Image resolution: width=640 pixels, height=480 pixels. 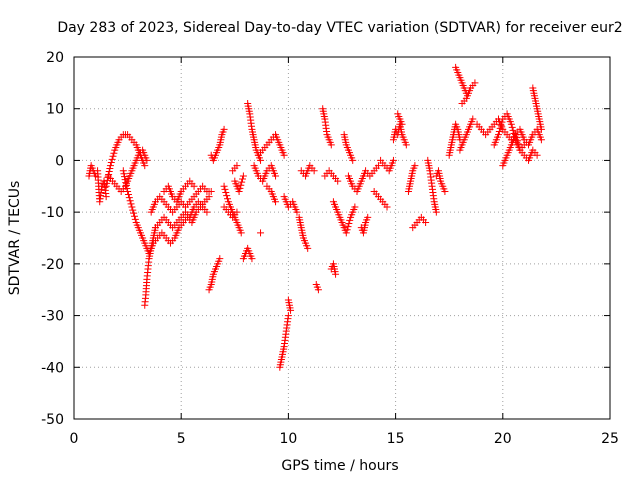 What do you see at coordinates (52, 420) in the screenshot?
I see `y-tick-label: -50` at bounding box center [52, 420].